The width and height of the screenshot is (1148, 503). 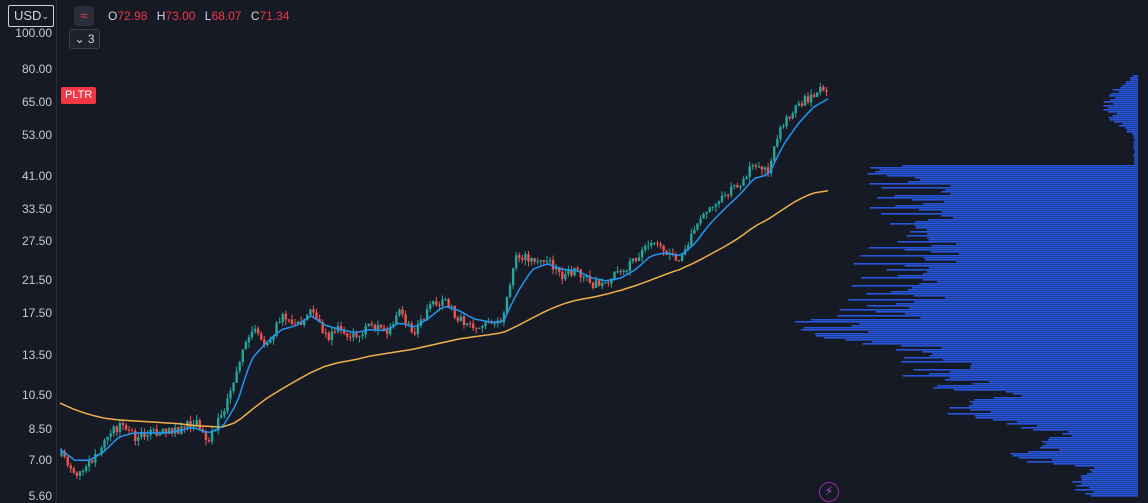 What do you see at coordinates (36, 354) in the screenshot?
I see `price-tick: 13.50` at bounding box center [36, 354].